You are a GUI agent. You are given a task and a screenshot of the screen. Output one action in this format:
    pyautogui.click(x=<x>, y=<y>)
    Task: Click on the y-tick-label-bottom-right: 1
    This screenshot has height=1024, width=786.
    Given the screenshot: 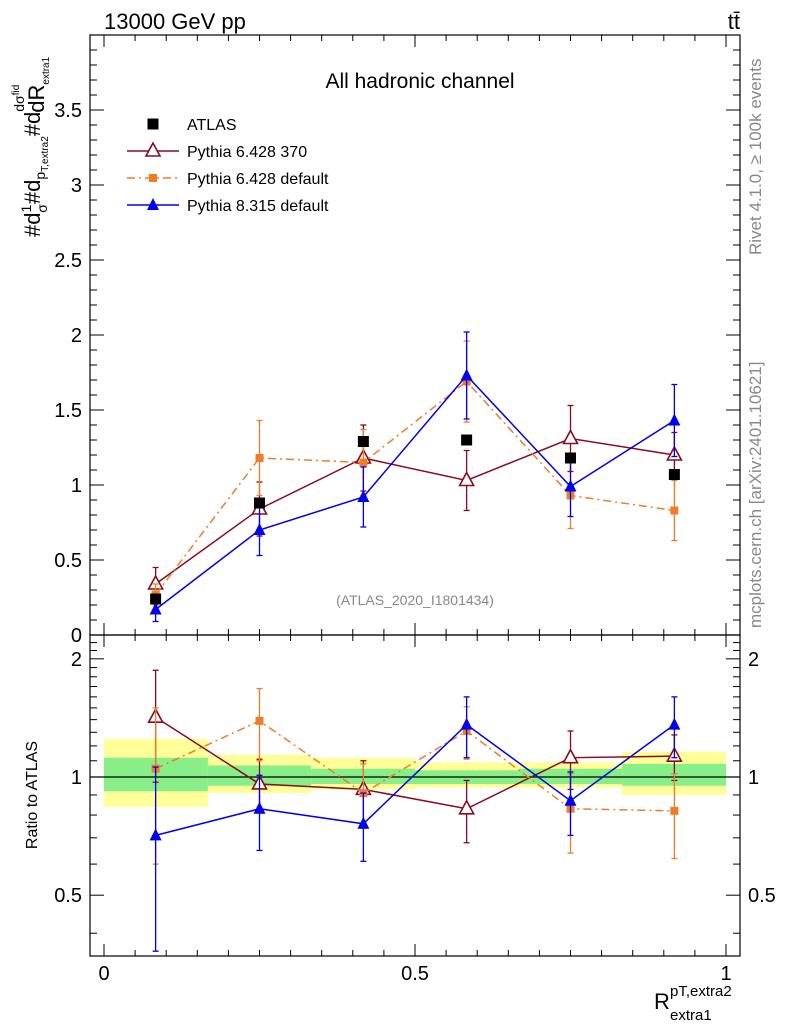 What is the action you would take?
    pyautogui.click(x=753, y=778)
    